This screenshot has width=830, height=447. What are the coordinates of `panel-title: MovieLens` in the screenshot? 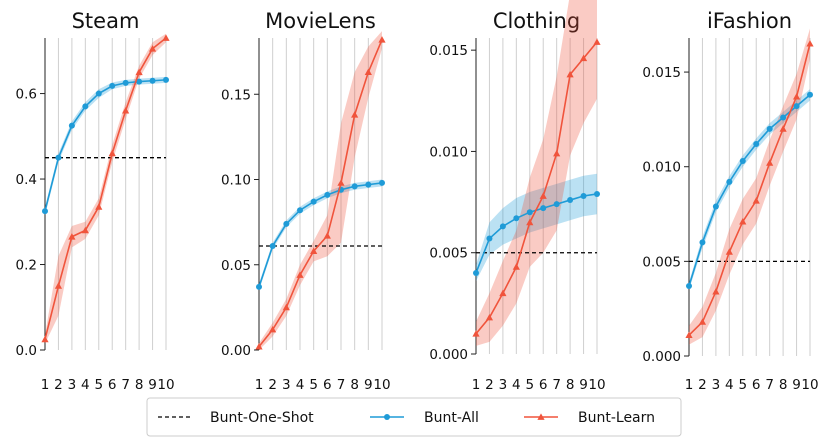 It's located at (320, 21).